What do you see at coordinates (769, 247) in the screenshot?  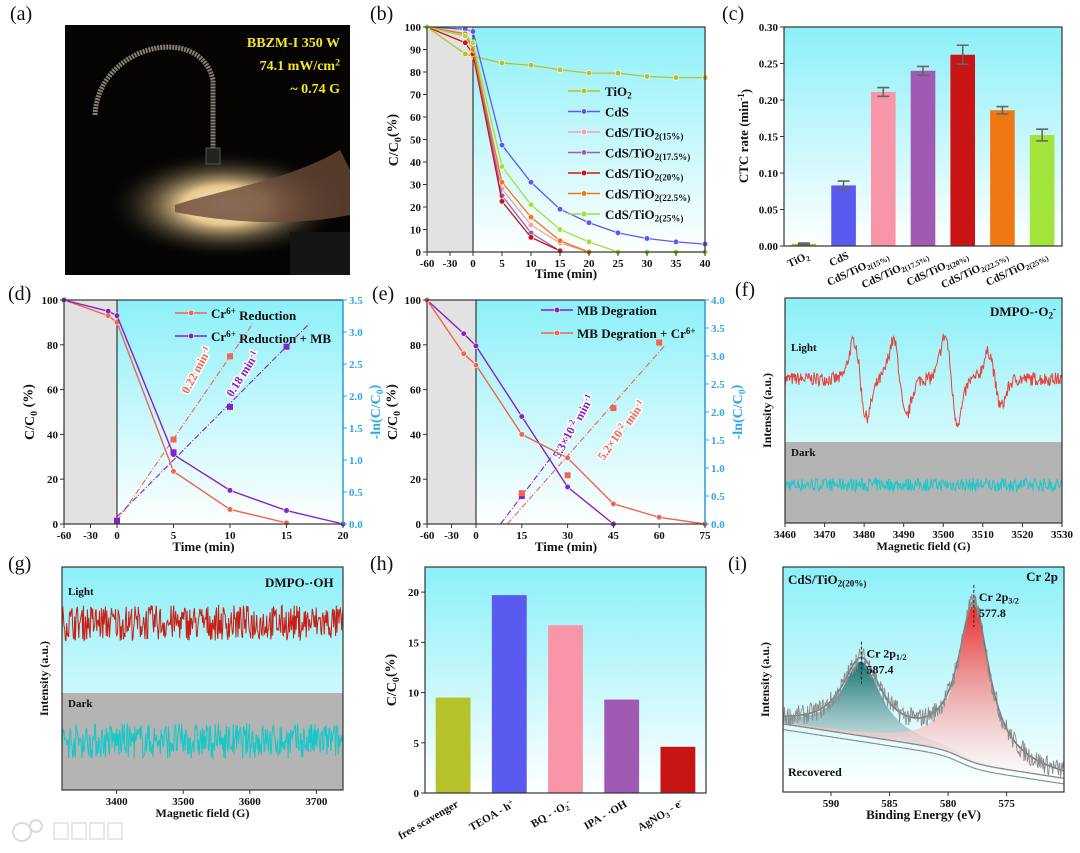 I see `y-tick-label: 0.00` at bounding box center [769, 247].